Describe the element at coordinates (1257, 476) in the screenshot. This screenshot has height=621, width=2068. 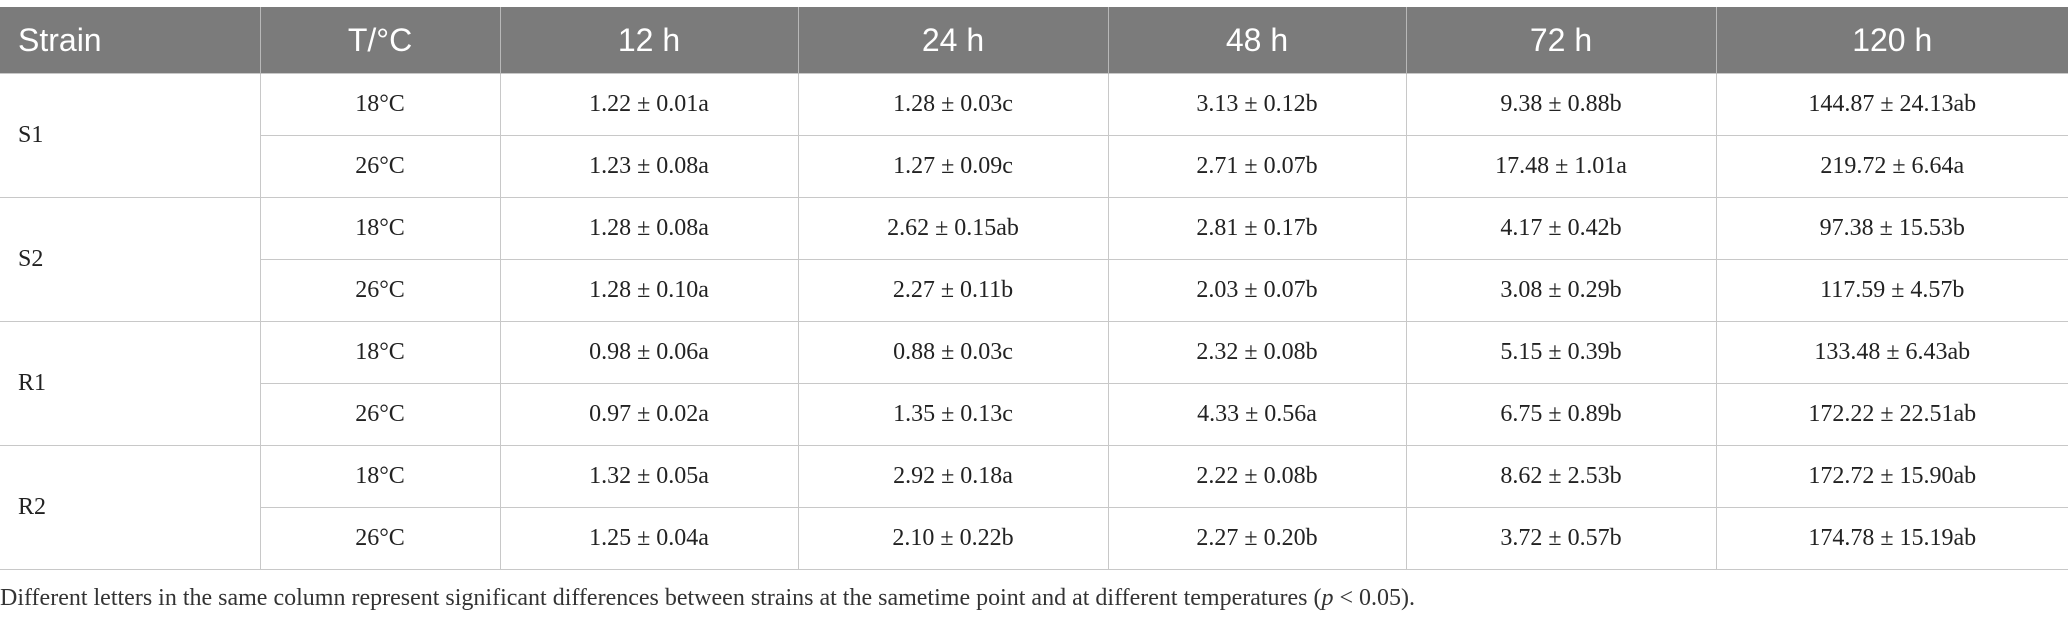
I see `value-cell: 2.22 ± 0.08b` at that location.